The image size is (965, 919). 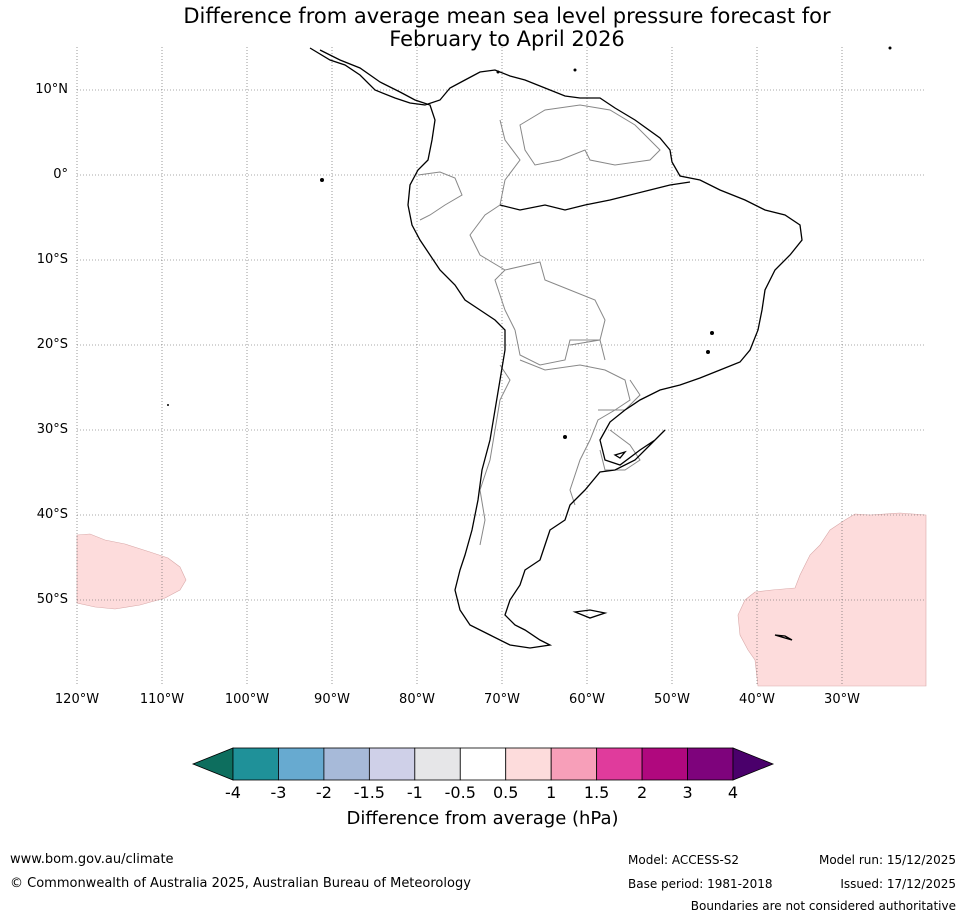 I want to click on colorbar-tick-label: -2, so click(x=323, y=792).